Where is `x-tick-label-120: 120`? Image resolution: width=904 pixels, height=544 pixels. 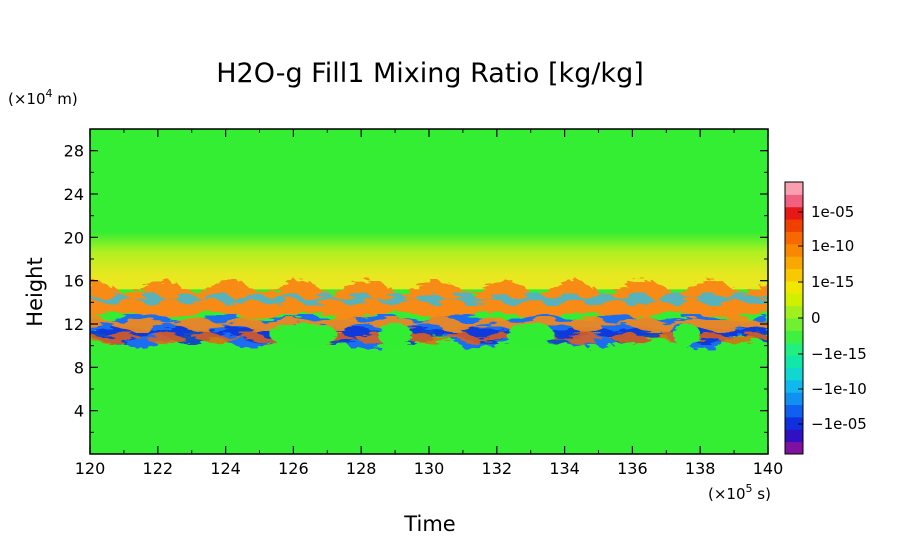 x-tick-label-120: 120 is located at coordinates (90, 468).